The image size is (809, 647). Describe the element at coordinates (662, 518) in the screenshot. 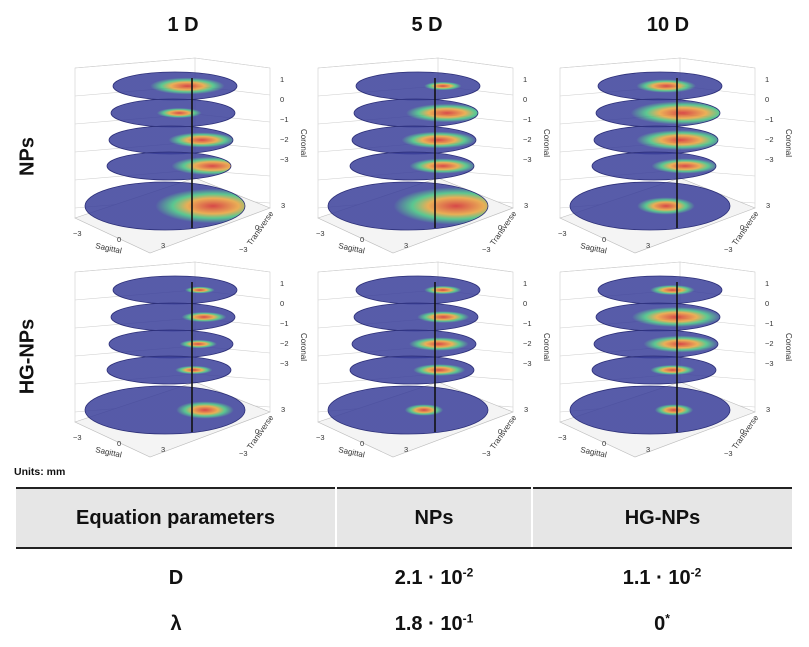

I see `header-hg-nps: HG-NPs` at that location.